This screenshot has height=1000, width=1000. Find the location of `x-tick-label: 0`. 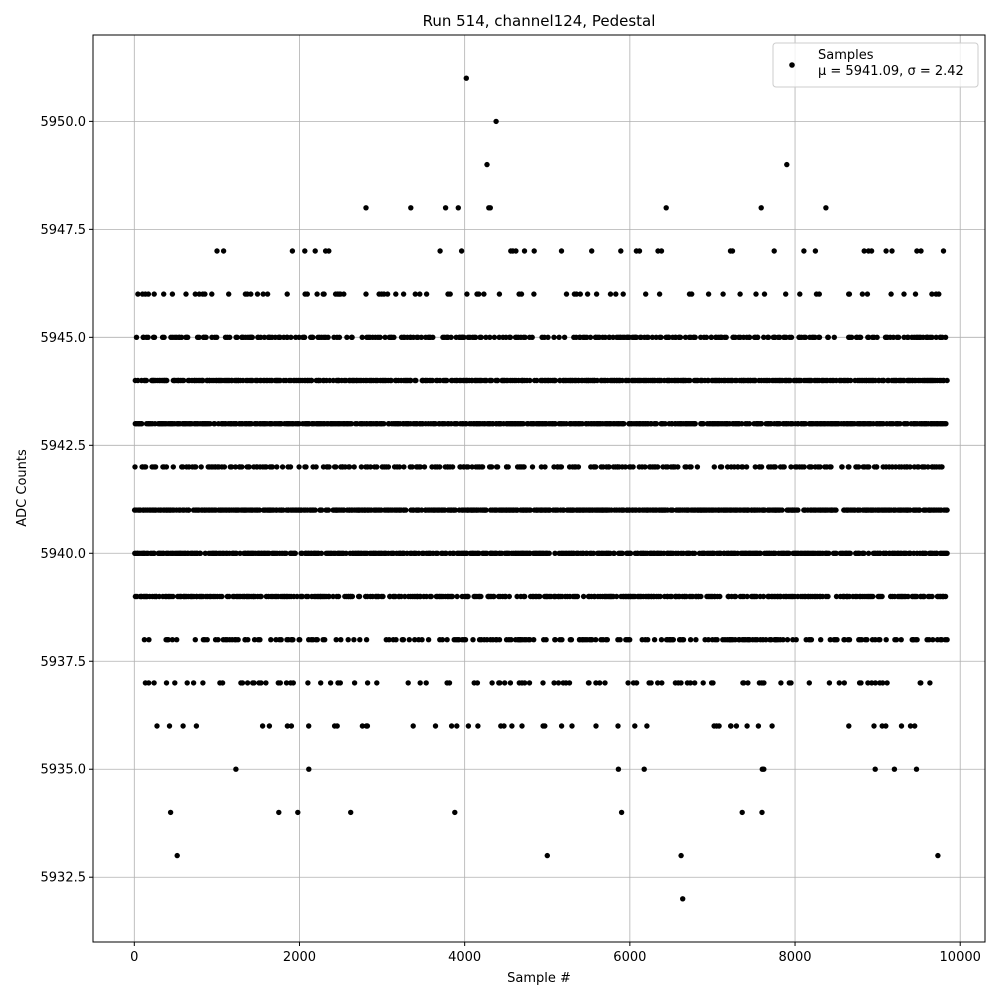

x-tick-label: 0 is located at coordinates (134, 957).